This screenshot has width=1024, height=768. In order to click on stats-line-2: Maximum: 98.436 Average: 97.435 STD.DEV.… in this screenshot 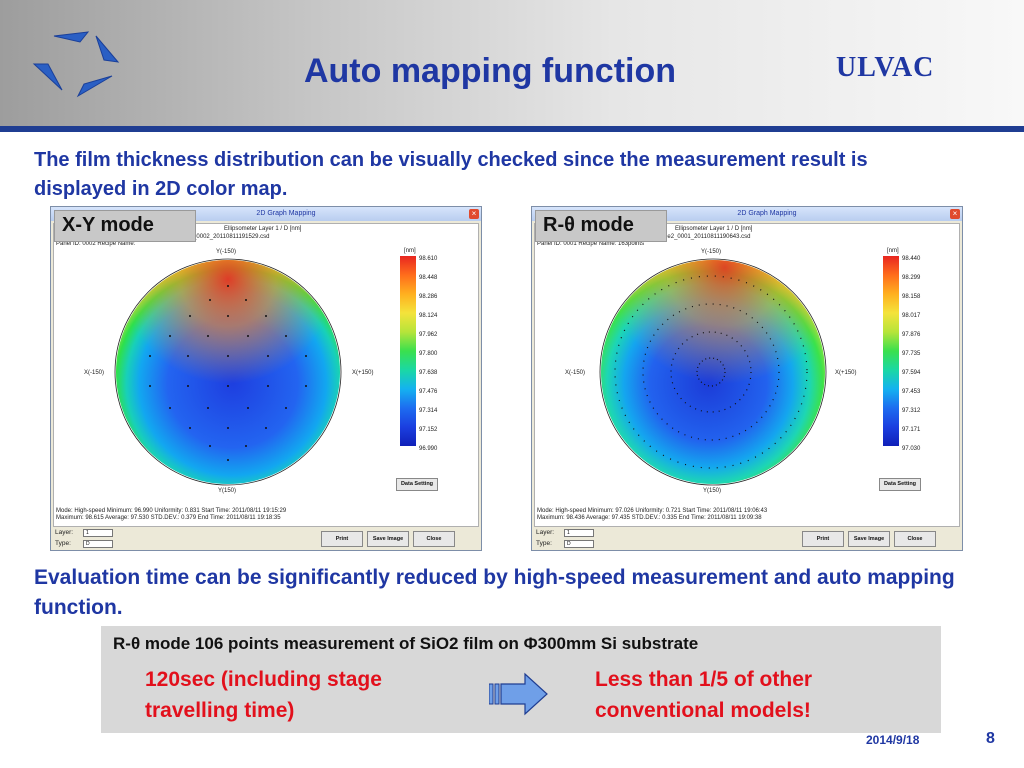, I will do `click(649, 518)`.